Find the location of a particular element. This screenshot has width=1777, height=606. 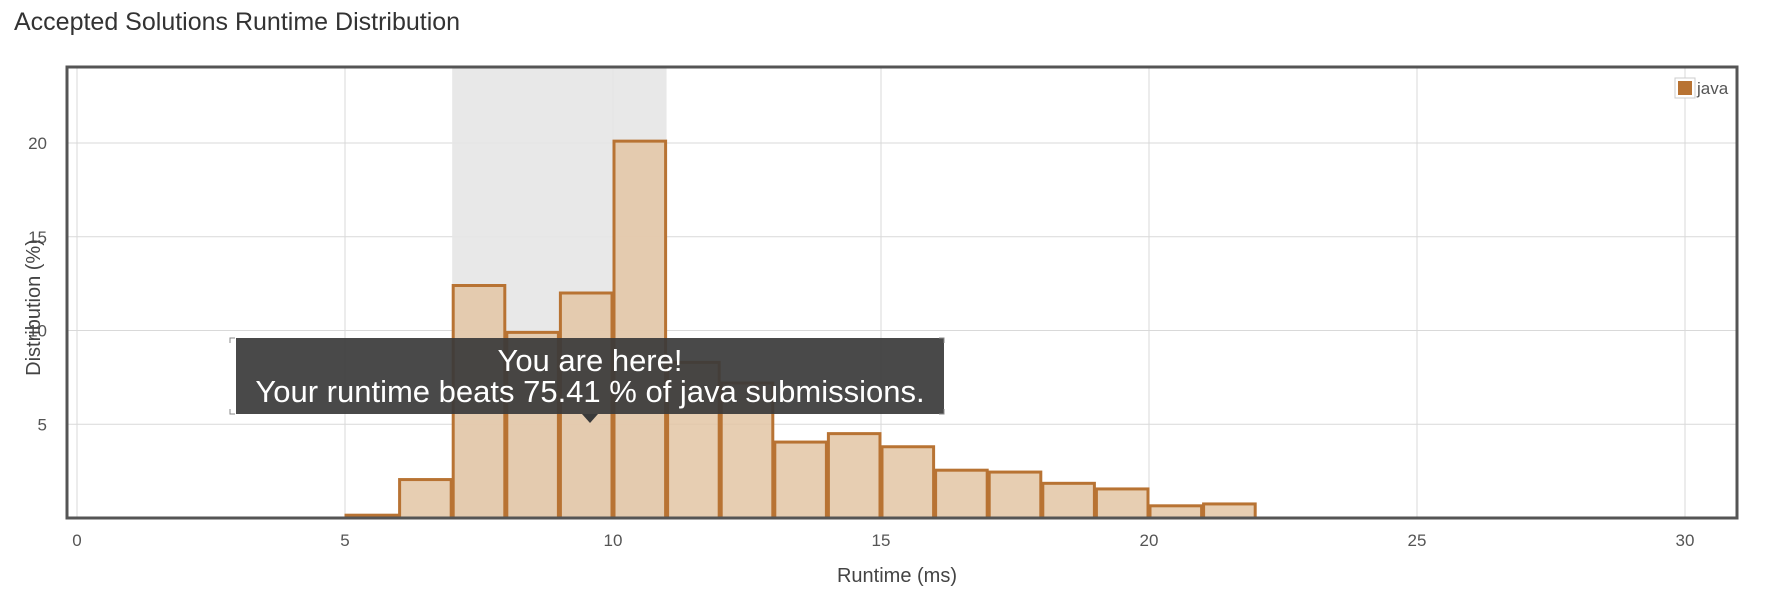

legend-label-java: java is located at coordinates (1712, 88).